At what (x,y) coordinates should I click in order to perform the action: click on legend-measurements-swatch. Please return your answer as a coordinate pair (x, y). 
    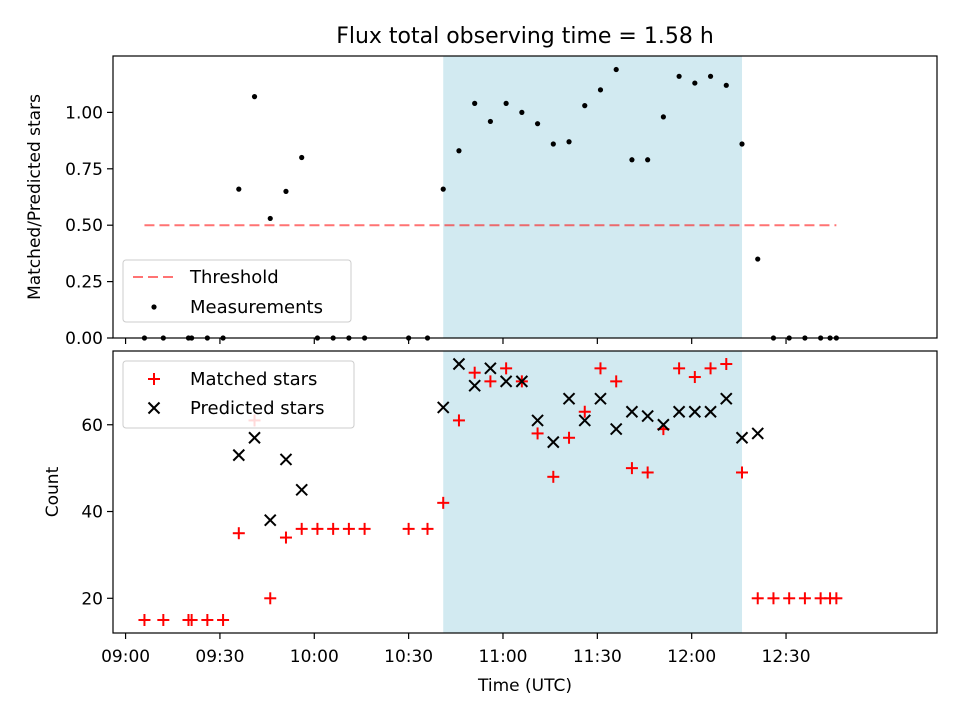
    Looking at the image, I should click on (154, 307).